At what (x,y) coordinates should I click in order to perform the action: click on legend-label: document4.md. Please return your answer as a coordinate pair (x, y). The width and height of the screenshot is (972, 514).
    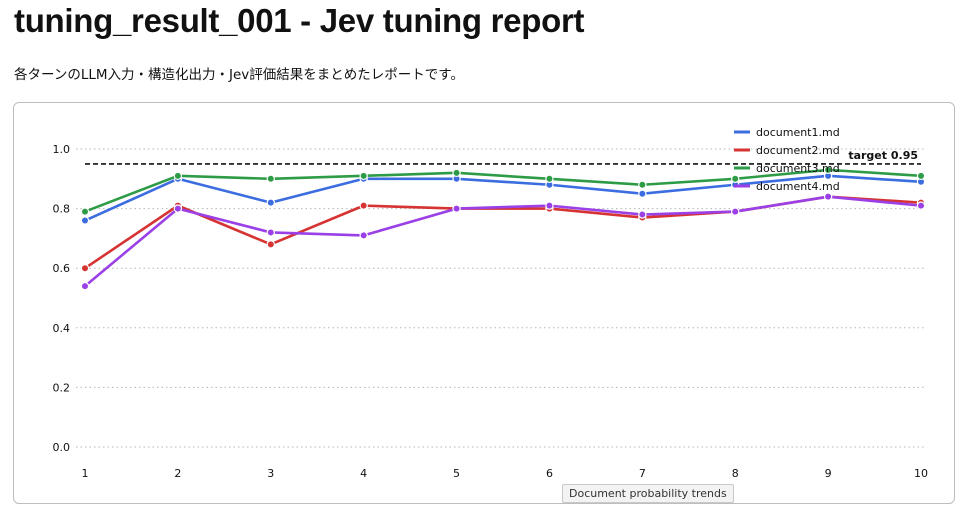
    Looking at the image, I should click on (798, 186).